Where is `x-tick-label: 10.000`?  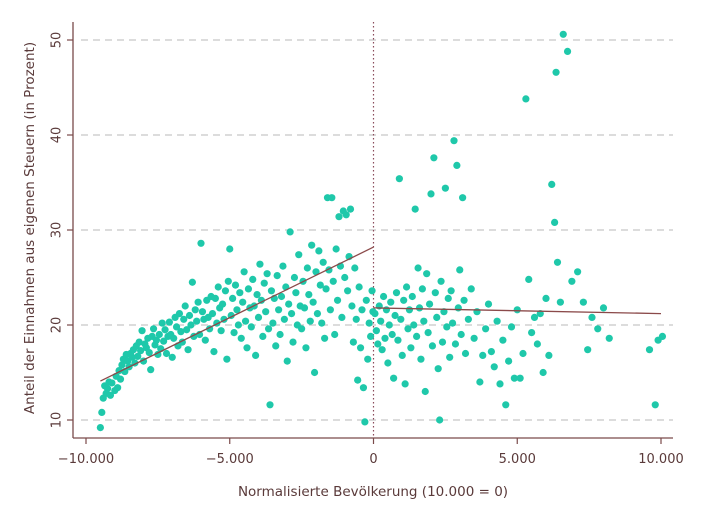
x-tick-label: 10.000 is located at coordinates (661, 459).